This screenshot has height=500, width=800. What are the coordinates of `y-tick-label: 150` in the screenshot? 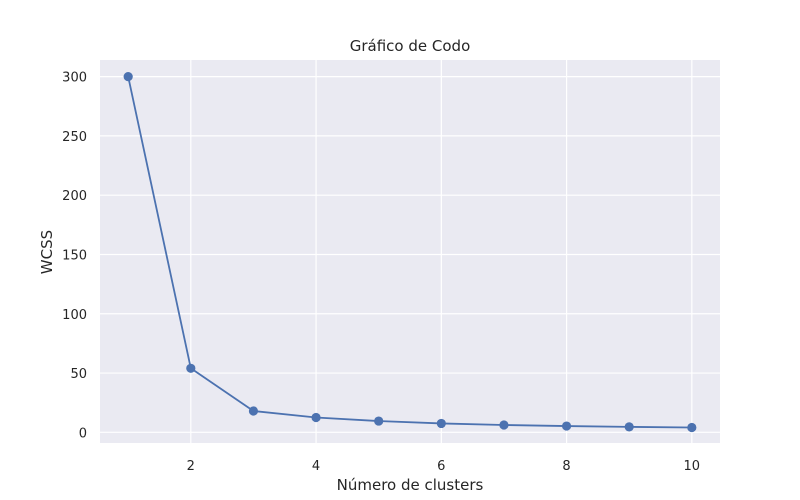 It's located at (74, 255).